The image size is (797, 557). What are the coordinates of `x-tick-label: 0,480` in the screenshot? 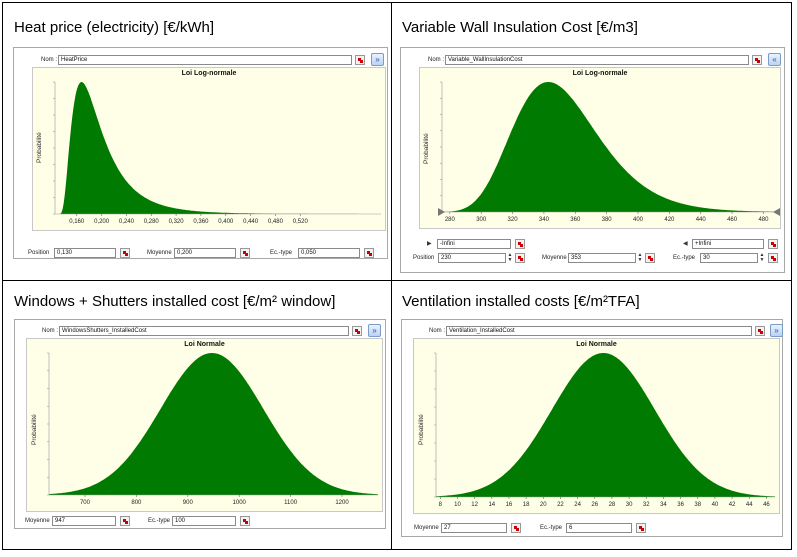 It's located at (276, 222).